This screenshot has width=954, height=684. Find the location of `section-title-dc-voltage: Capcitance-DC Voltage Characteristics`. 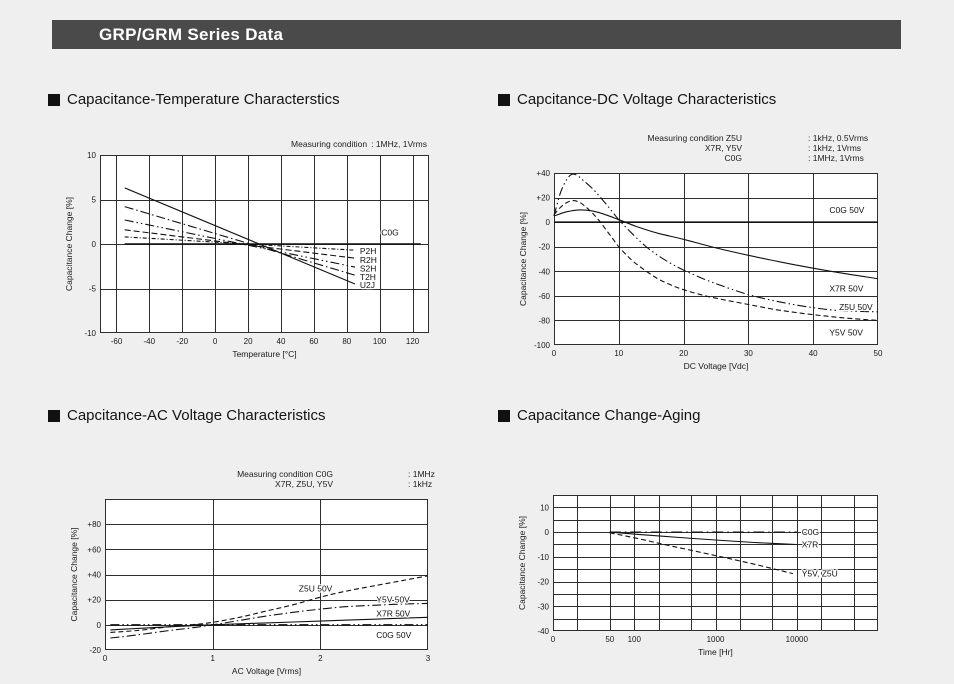

section-title-dc-voltage: Capcitance-DC Voltage Characteristics is located at coordinates (637, 99).